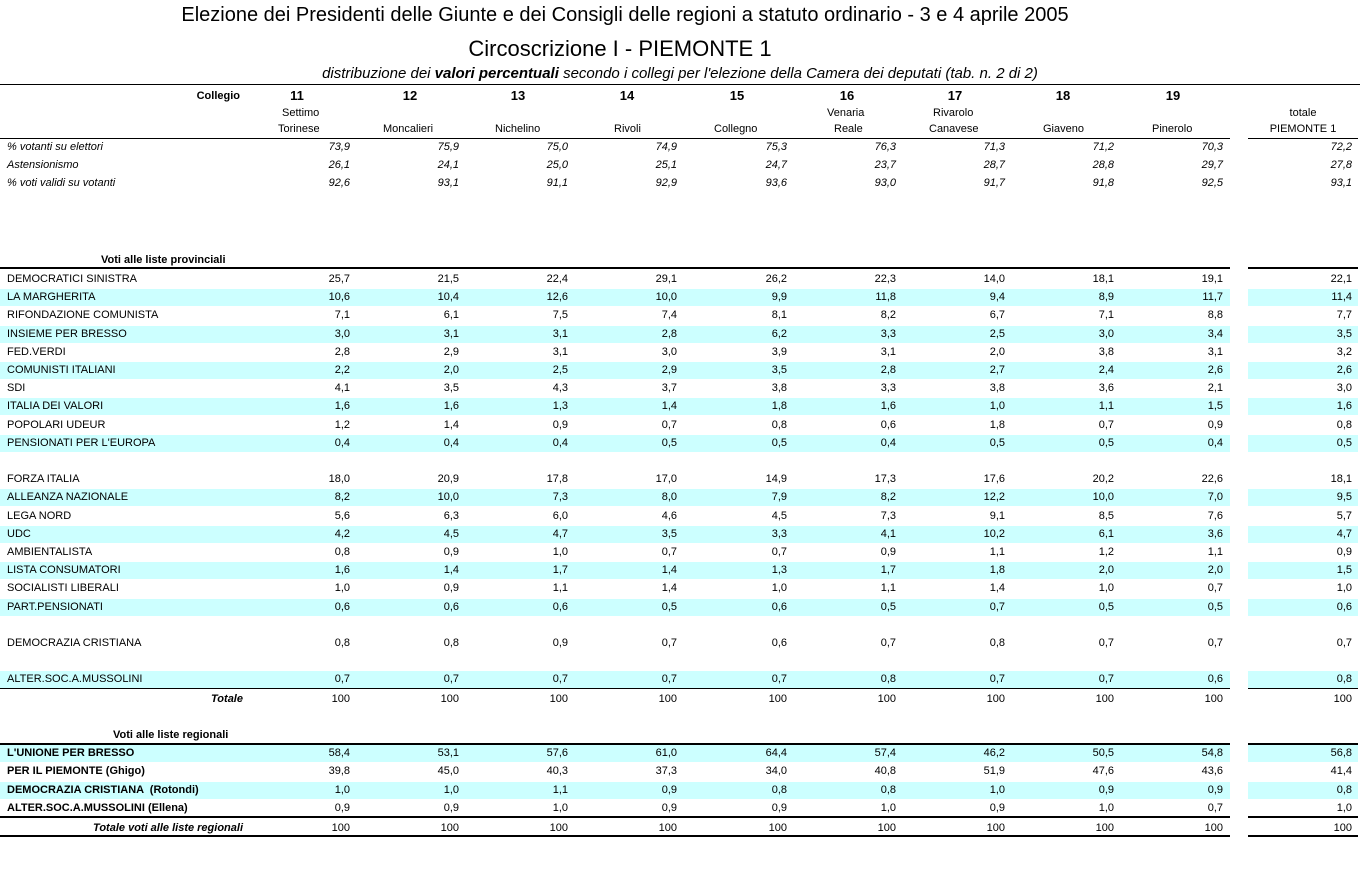 This screenshot has height=876, width=1360. I want to click on cell: 3,3, so click(888, 333).